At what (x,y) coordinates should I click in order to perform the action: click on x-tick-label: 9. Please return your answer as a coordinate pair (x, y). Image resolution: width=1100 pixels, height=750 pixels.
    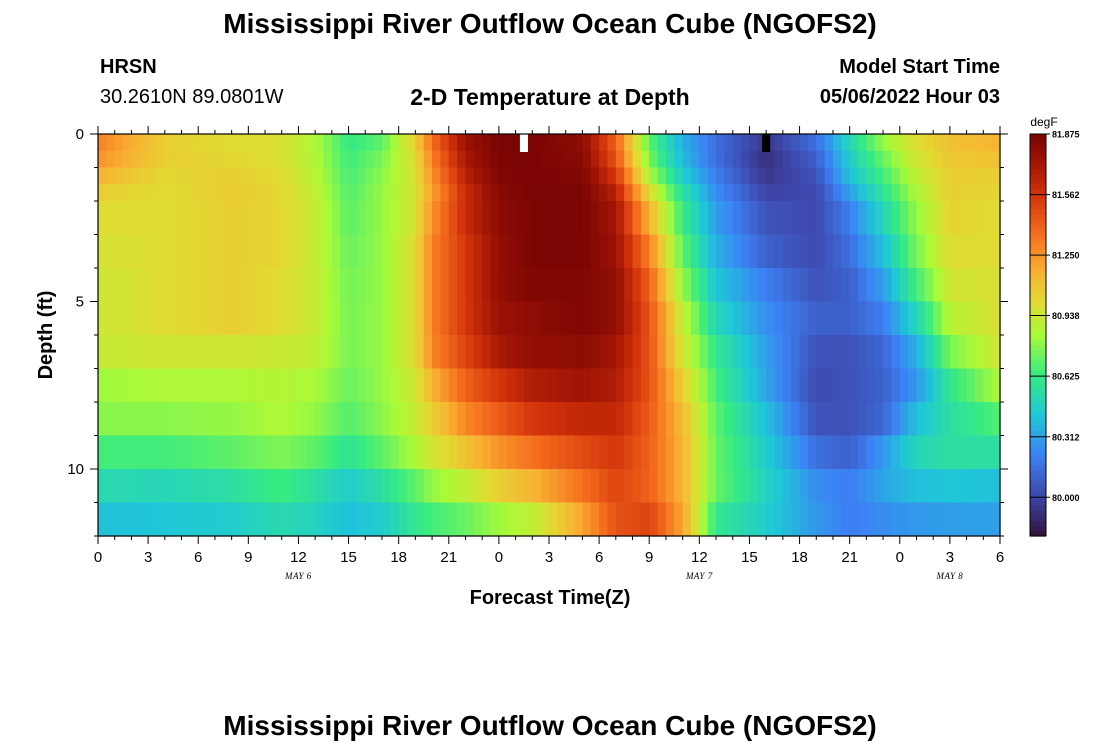
    Looking at the image, I should click on (248, 557).